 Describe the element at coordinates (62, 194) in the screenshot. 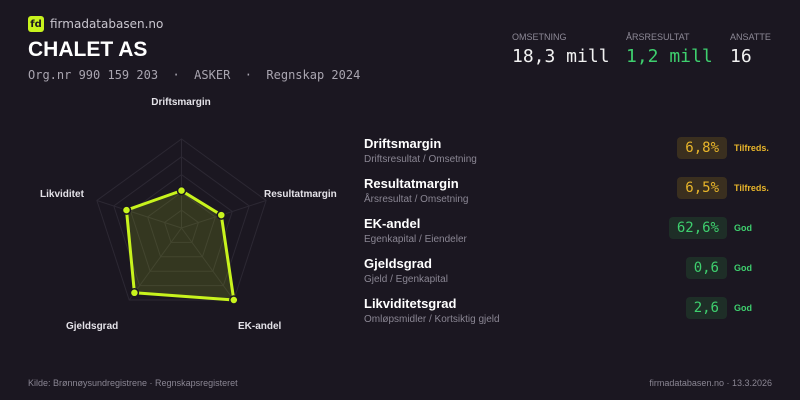

I see `axis-label-likviditet: Likviditet` at that location.